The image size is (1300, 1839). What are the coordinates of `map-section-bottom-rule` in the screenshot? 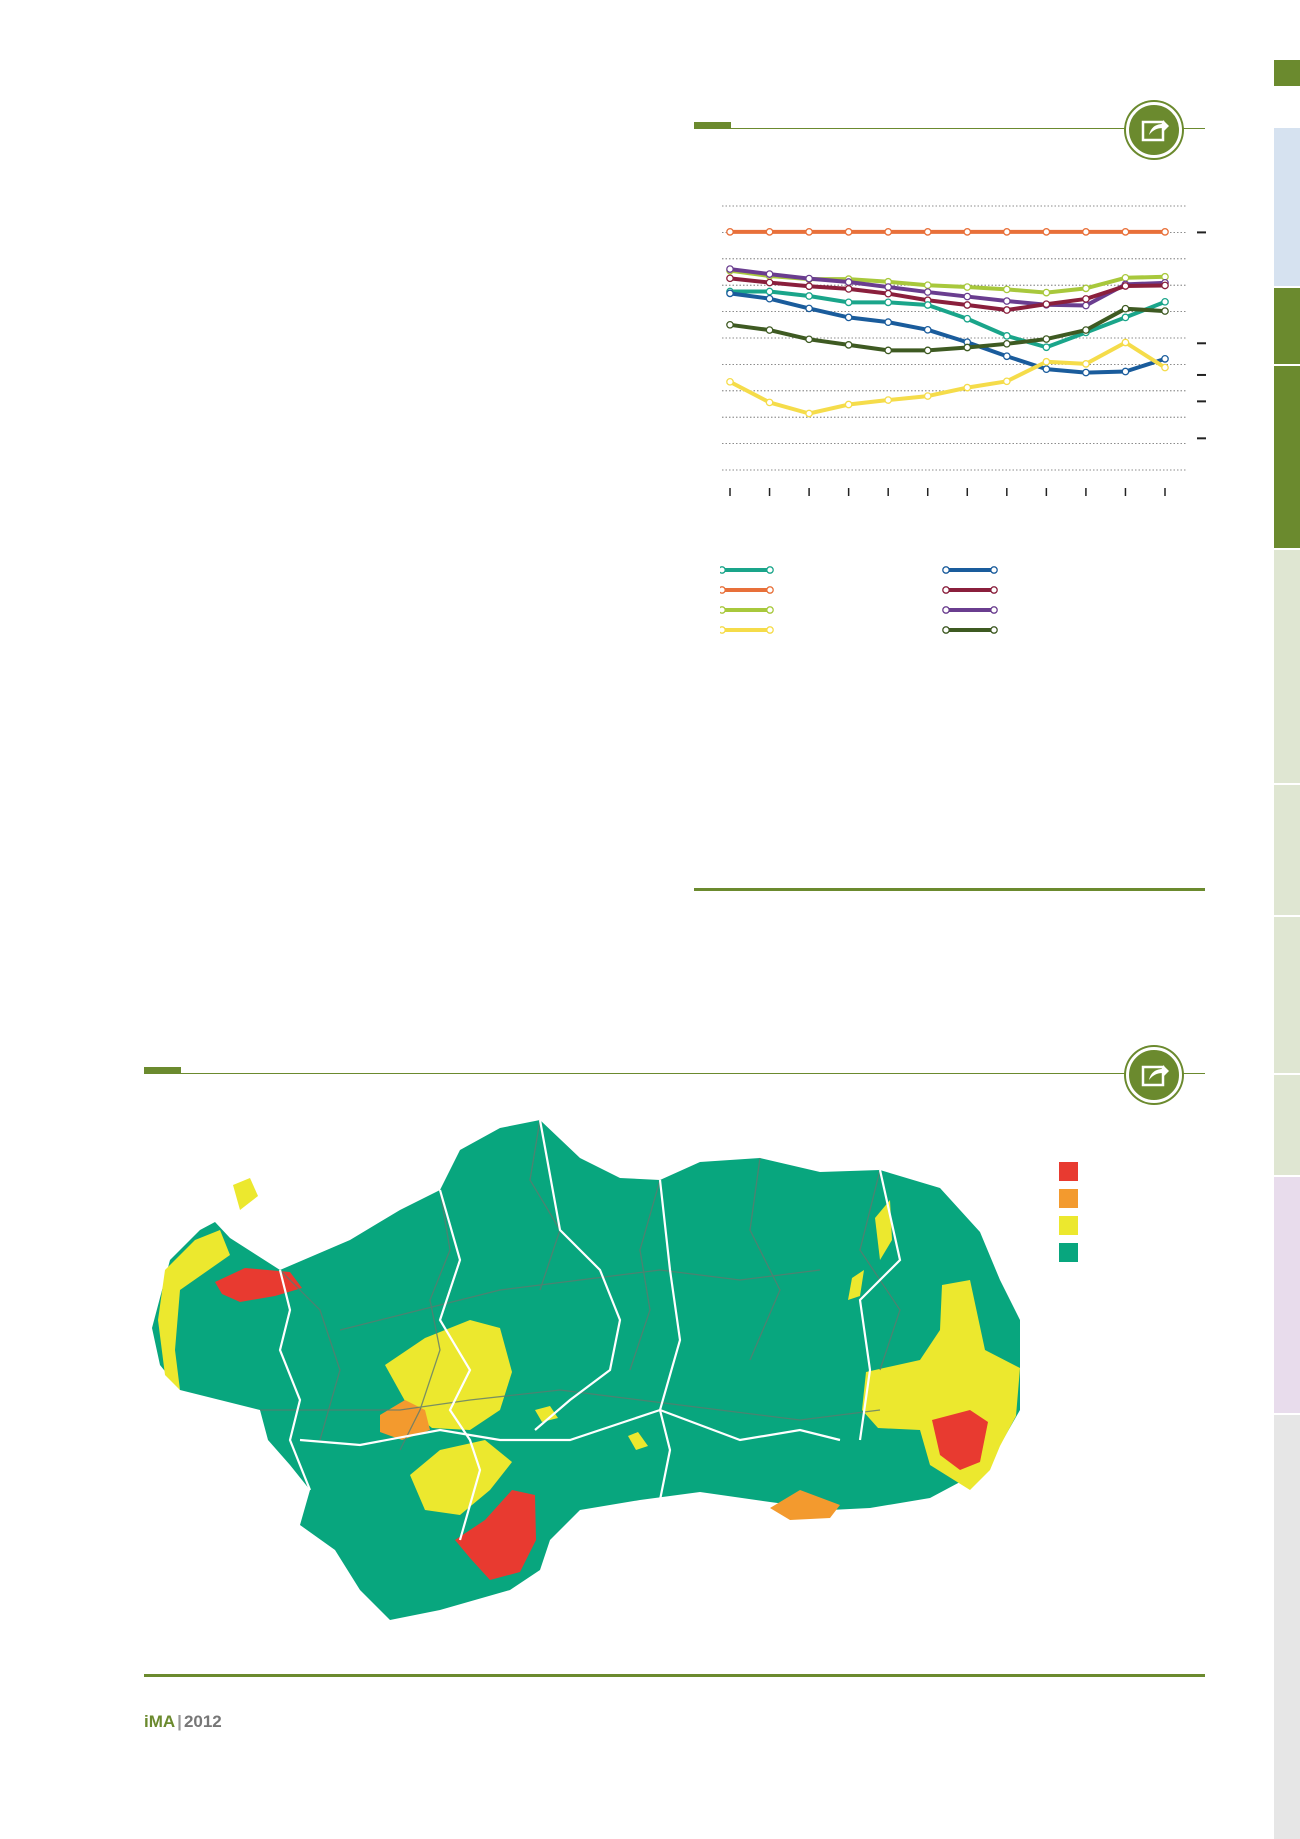 It's located at (674, 1675).